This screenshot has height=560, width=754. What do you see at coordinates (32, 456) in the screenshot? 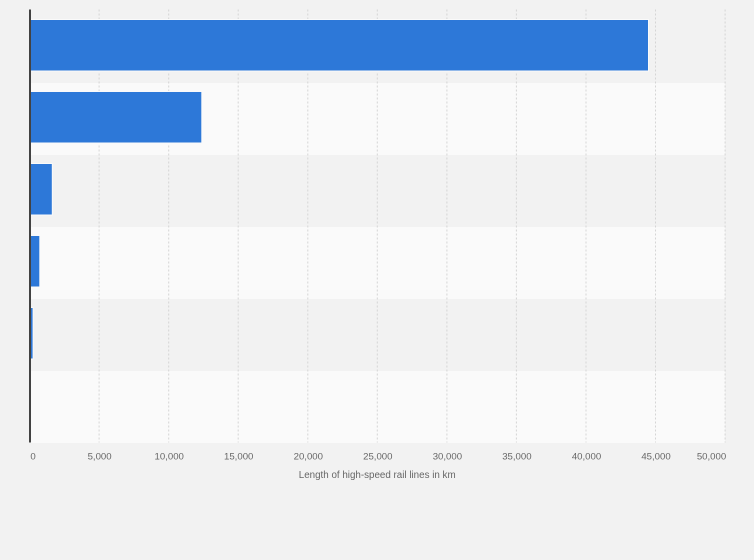
I see `svg-text: 0` at bounding box center [32, 456].